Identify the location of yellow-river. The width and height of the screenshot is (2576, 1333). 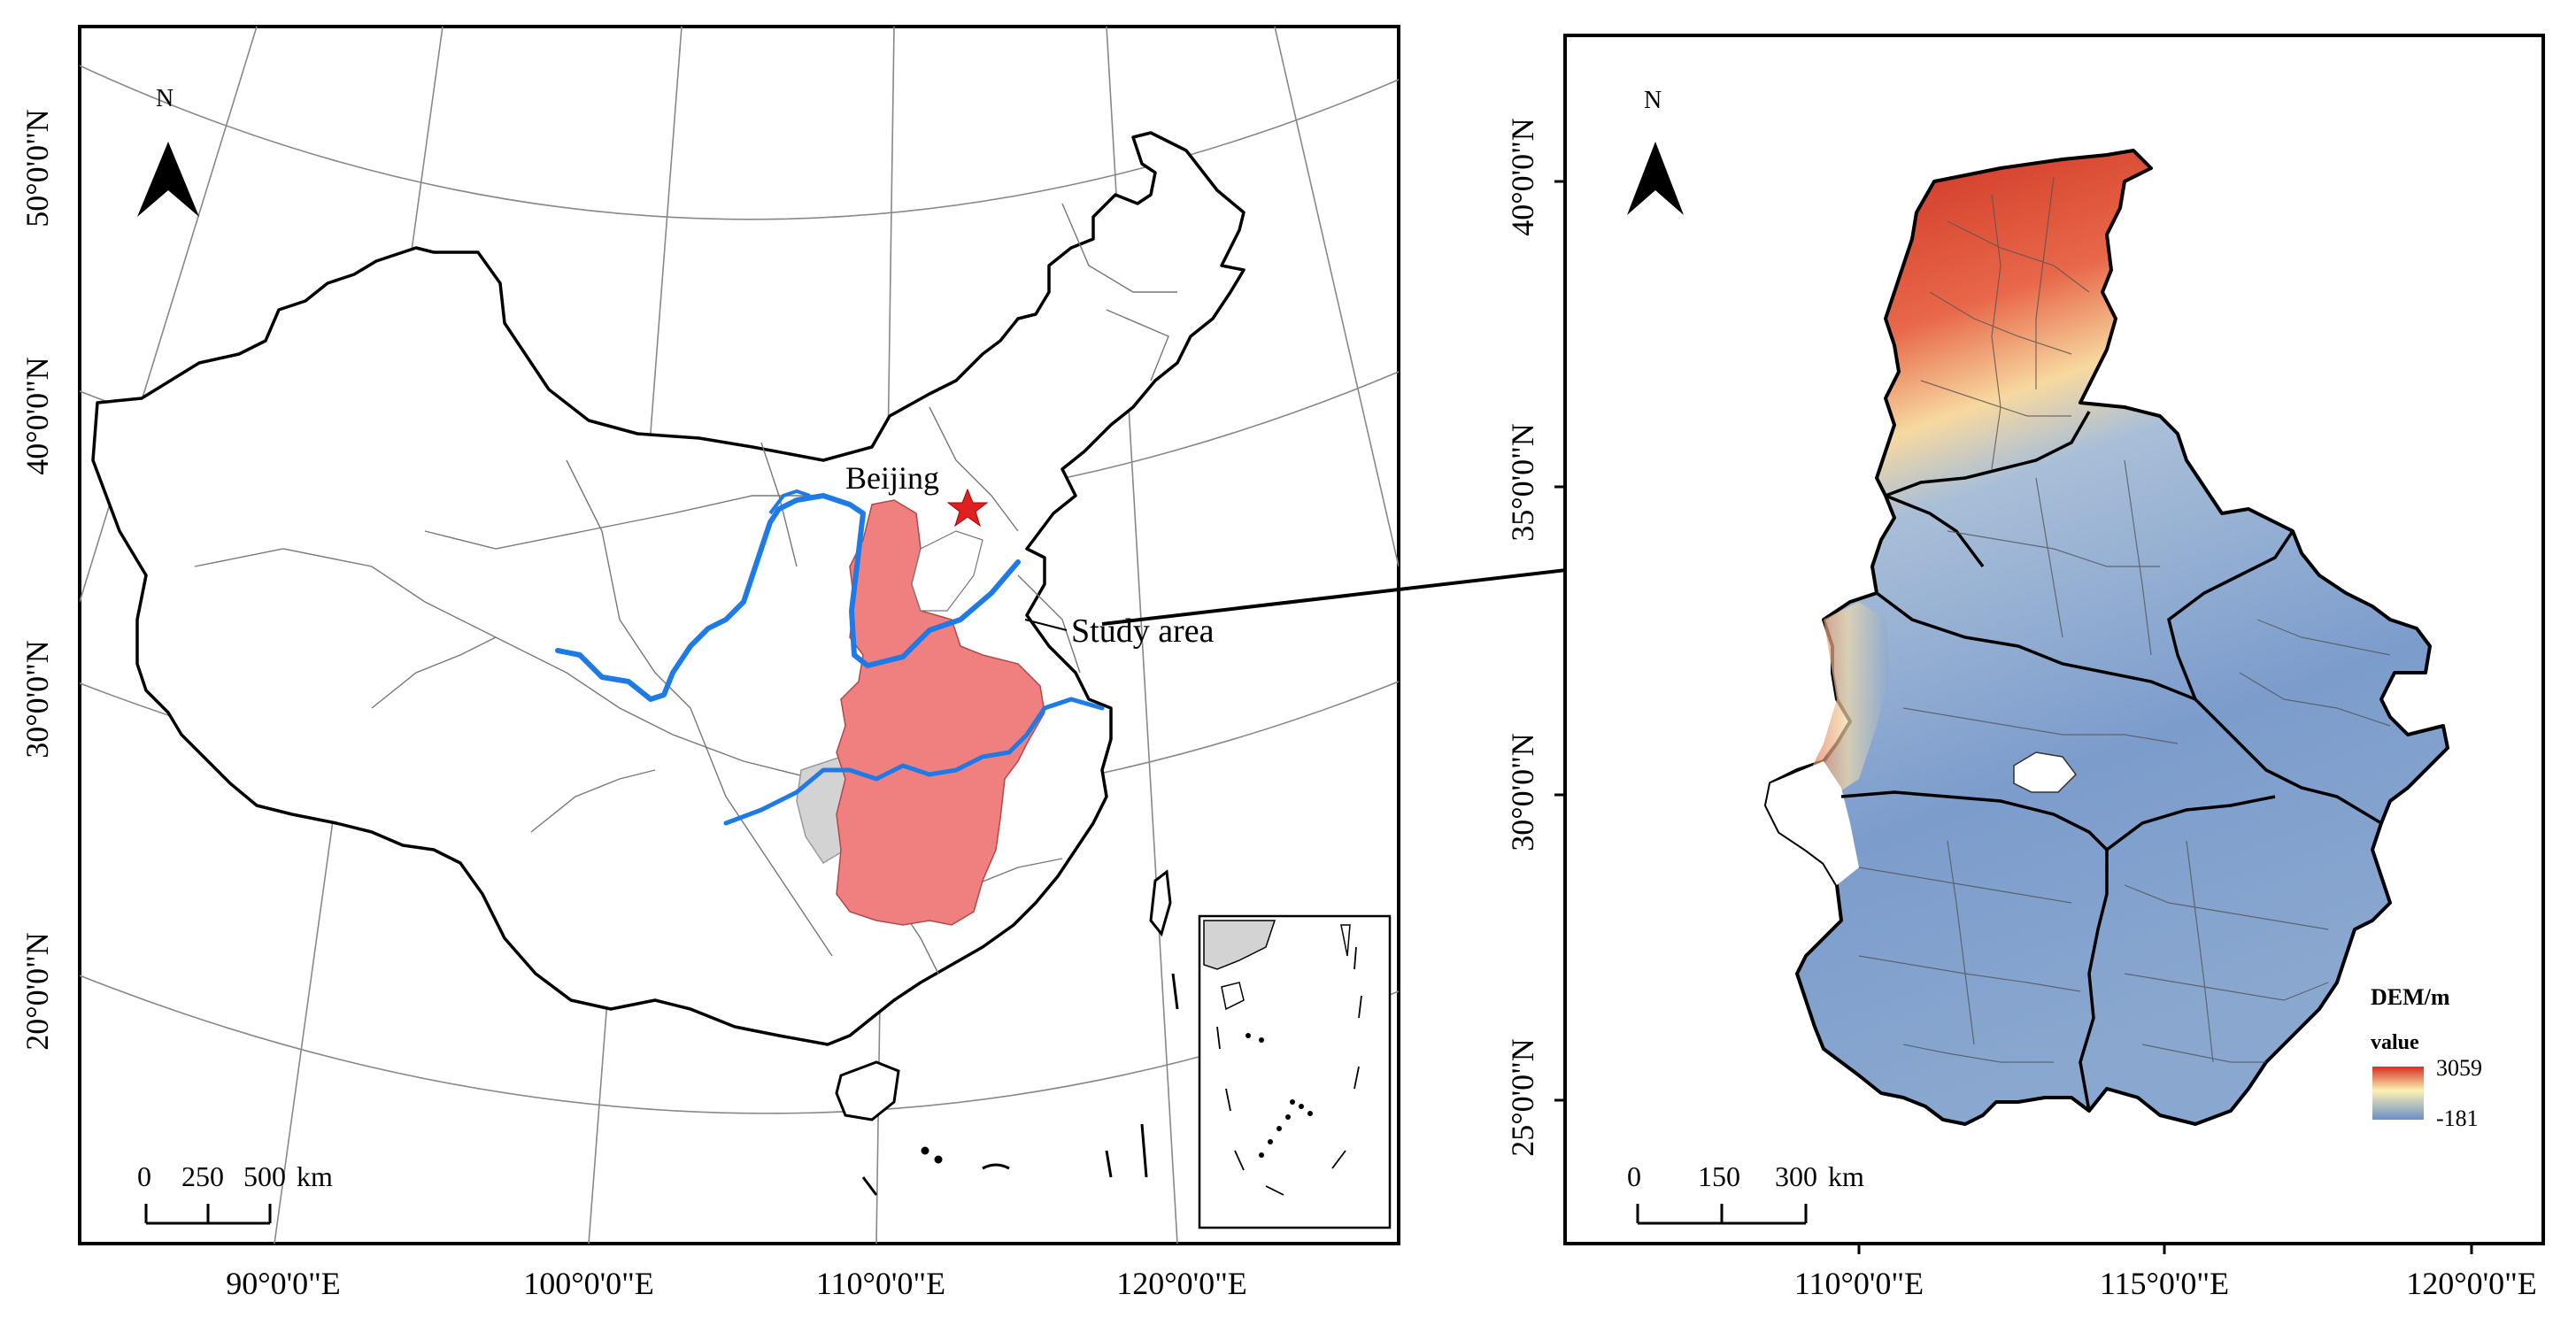
(788, 598).